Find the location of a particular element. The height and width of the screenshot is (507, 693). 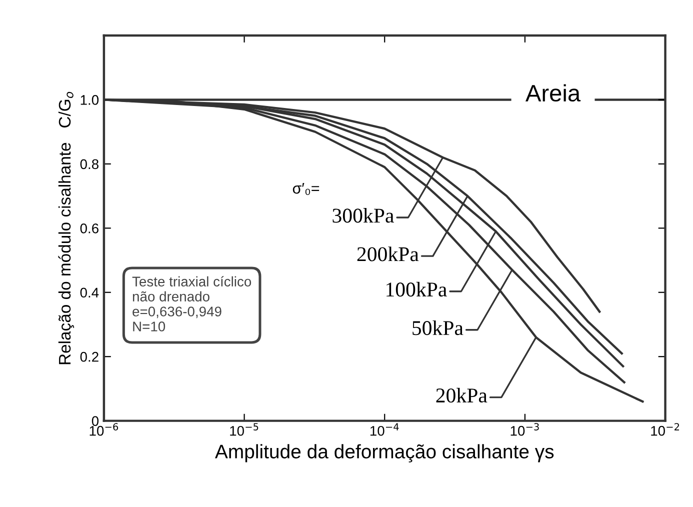

y-tick-label: 0.6 is located at coordinates (89, 228).